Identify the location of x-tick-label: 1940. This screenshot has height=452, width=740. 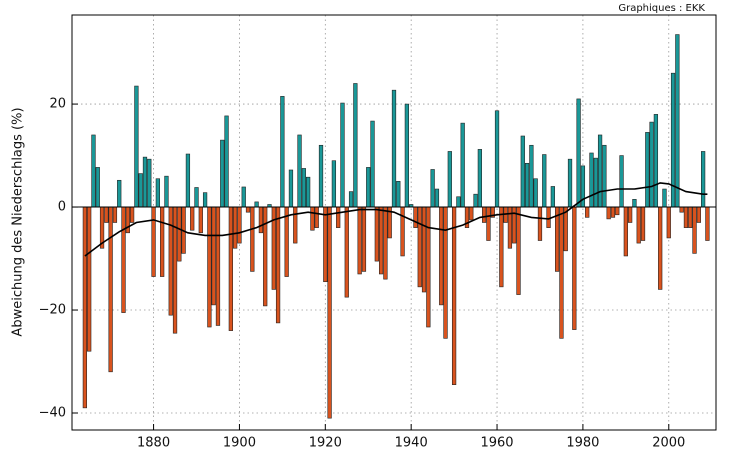
(411, 443).